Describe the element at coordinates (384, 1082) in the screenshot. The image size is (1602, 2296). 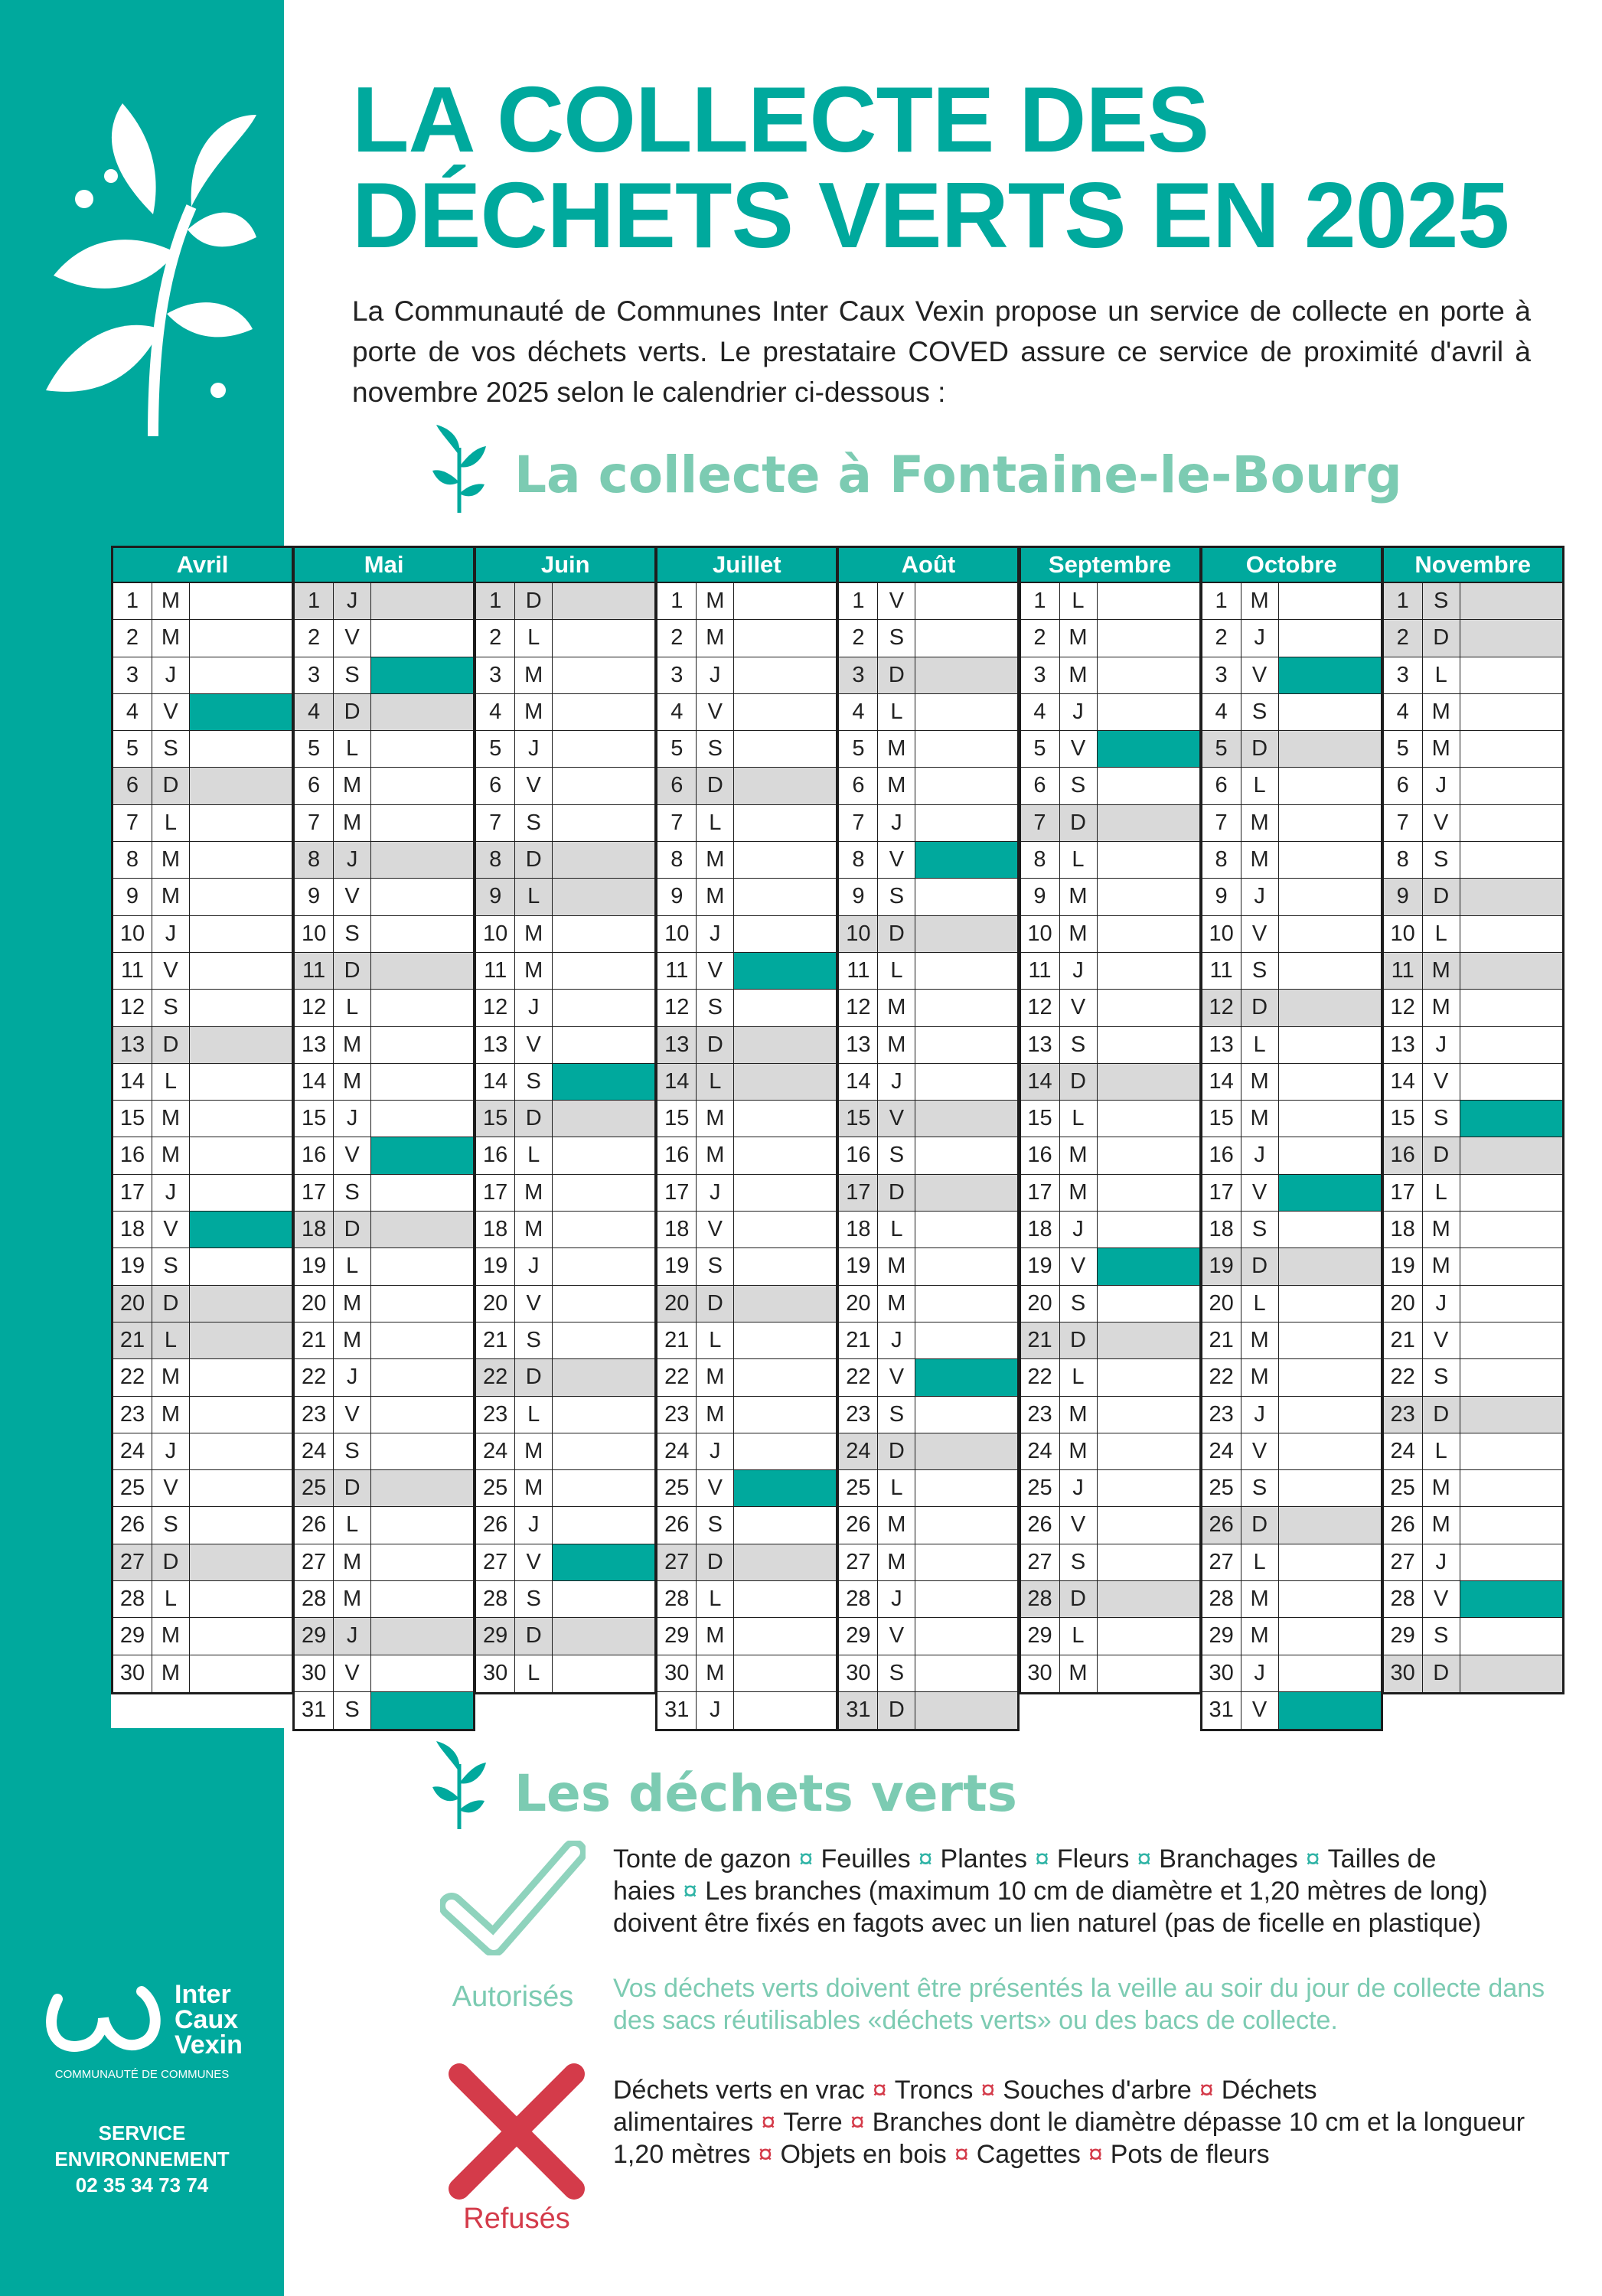
I see `day-row: 14 M` at that location.